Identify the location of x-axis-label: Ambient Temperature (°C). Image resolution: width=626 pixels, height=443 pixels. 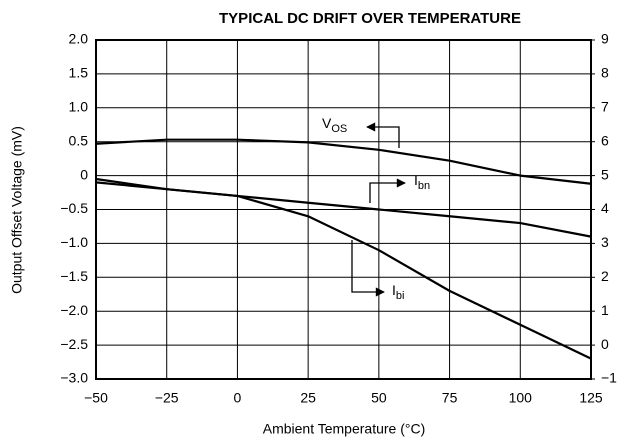
(344, 429).